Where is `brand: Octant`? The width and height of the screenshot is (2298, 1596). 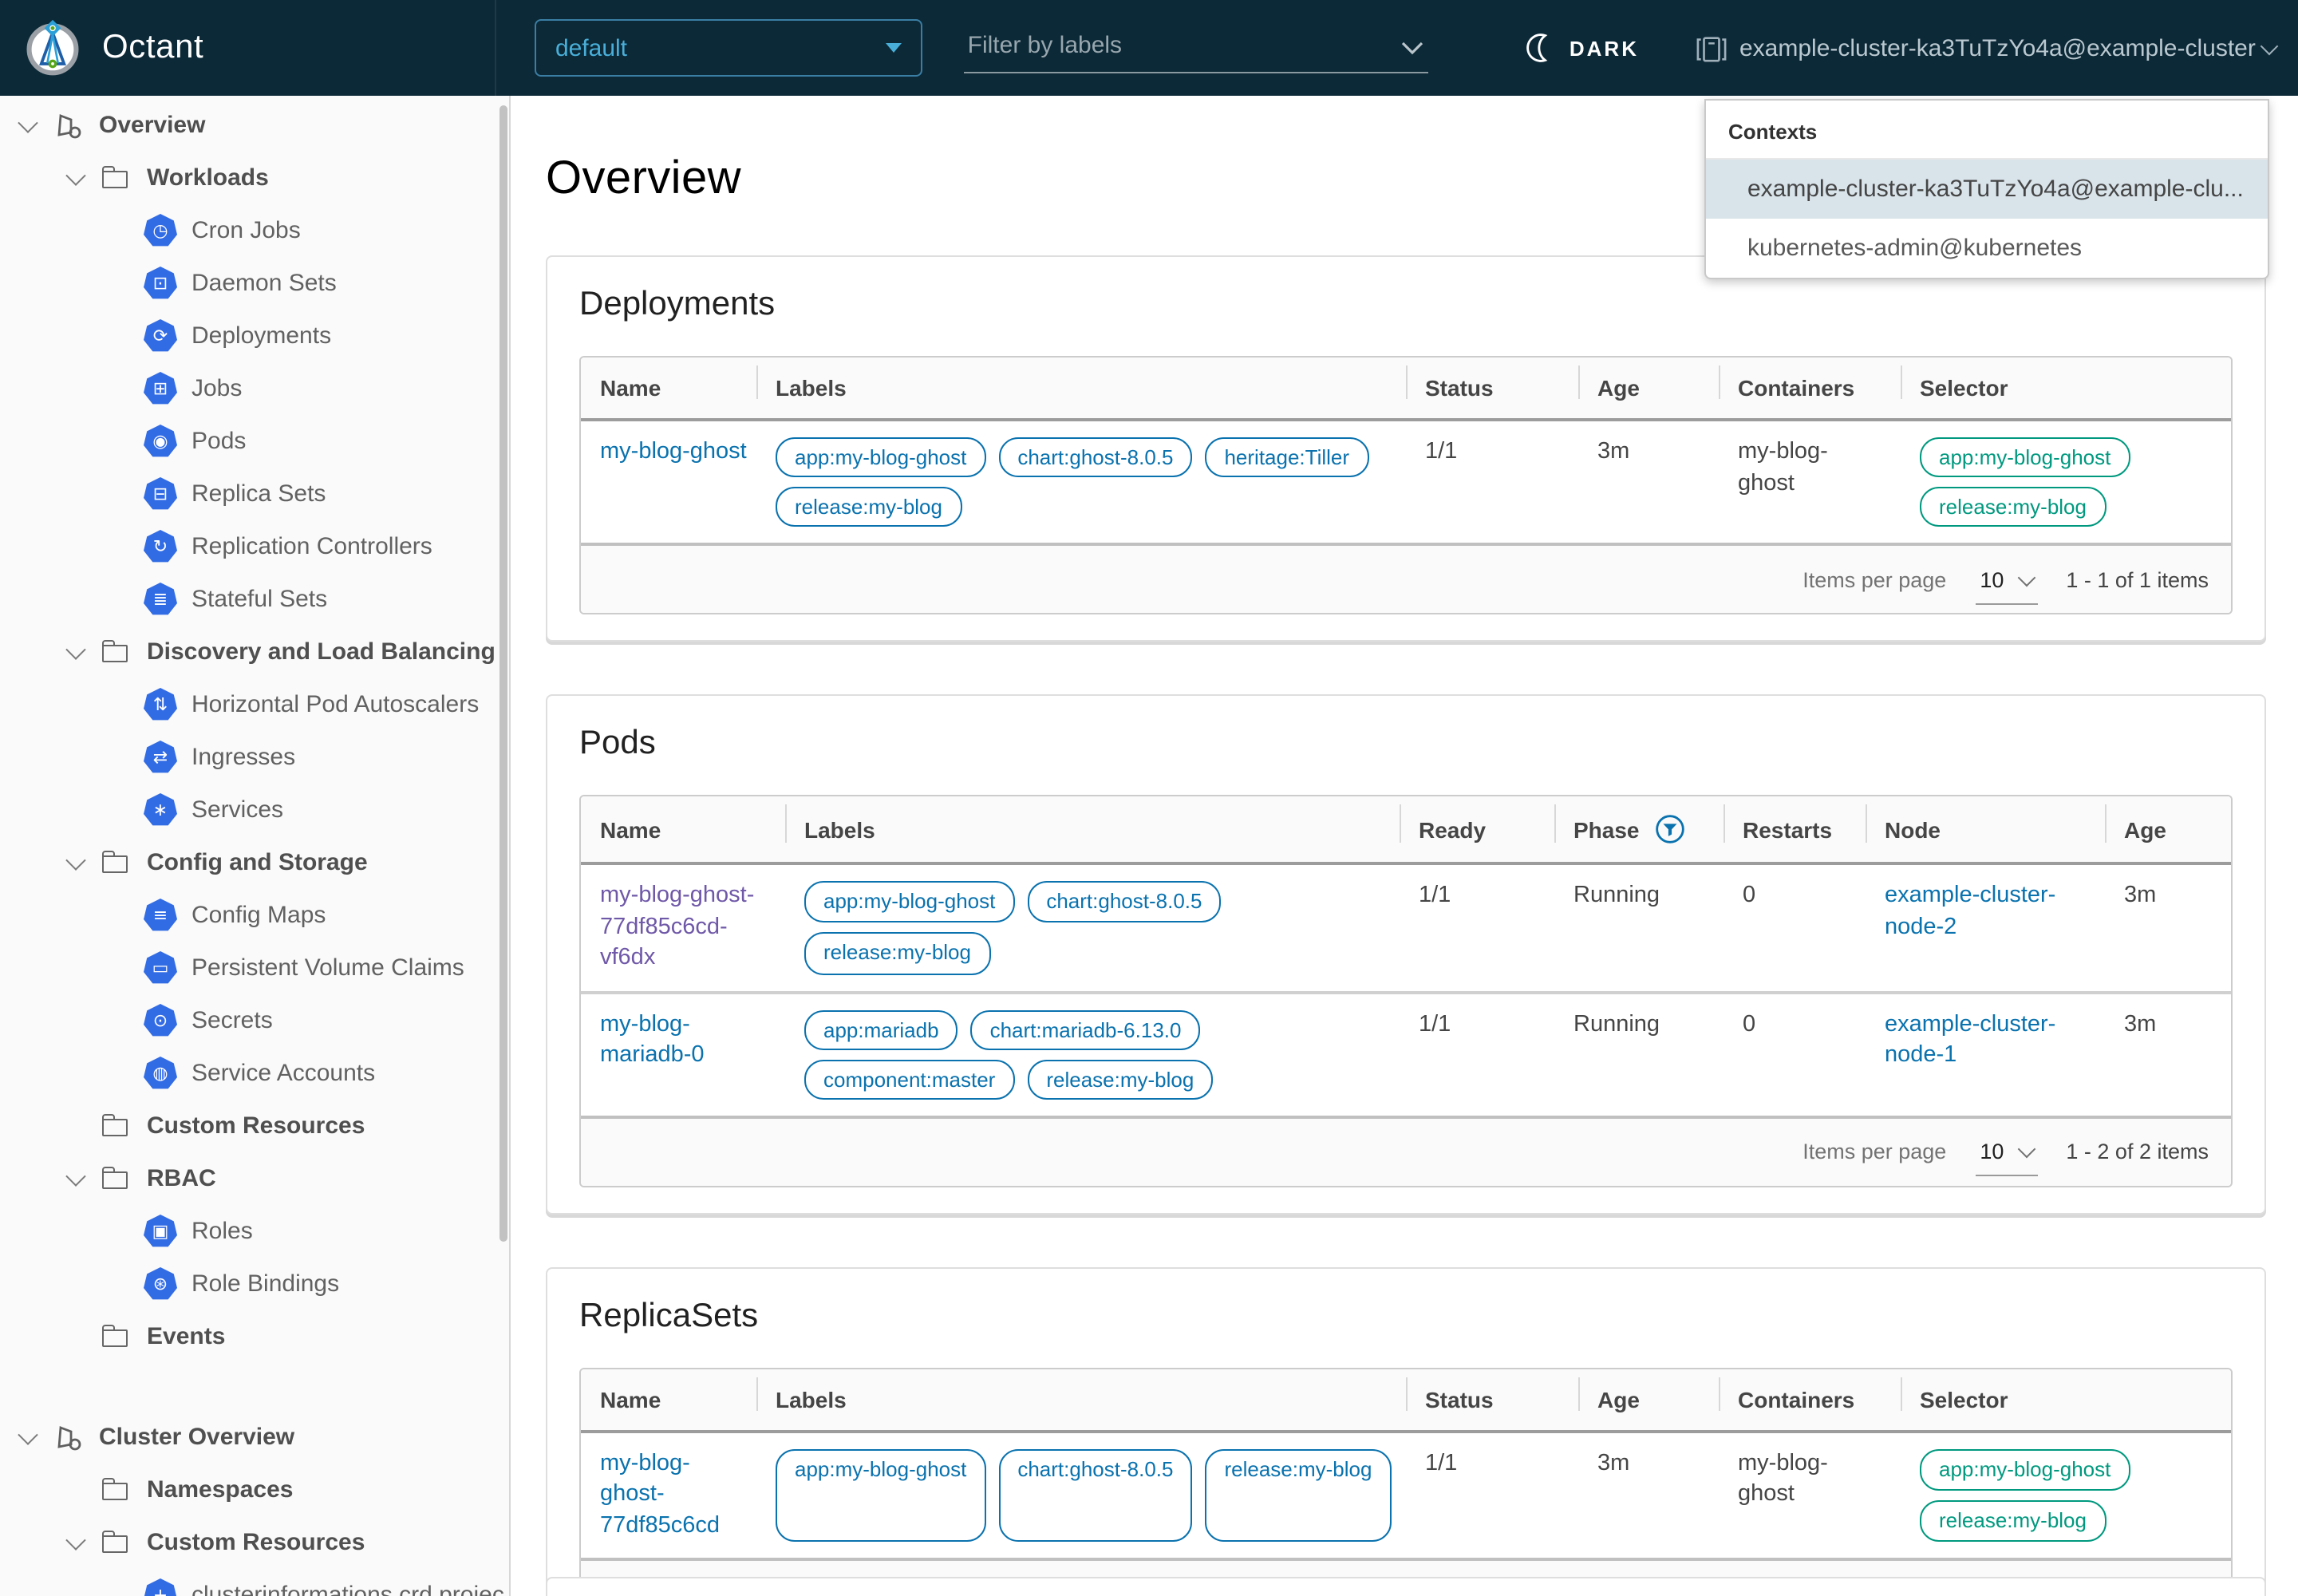
brand: Octant is located at coordinates (248, 48).